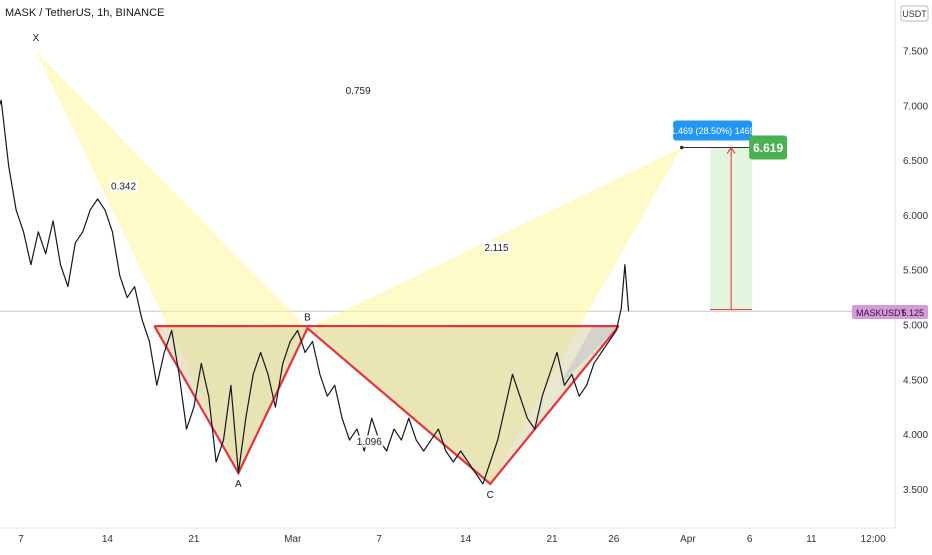  Describe the element at coordinates (490, 495) in the screenshot. I see `pattern-point-C: C` at that location.